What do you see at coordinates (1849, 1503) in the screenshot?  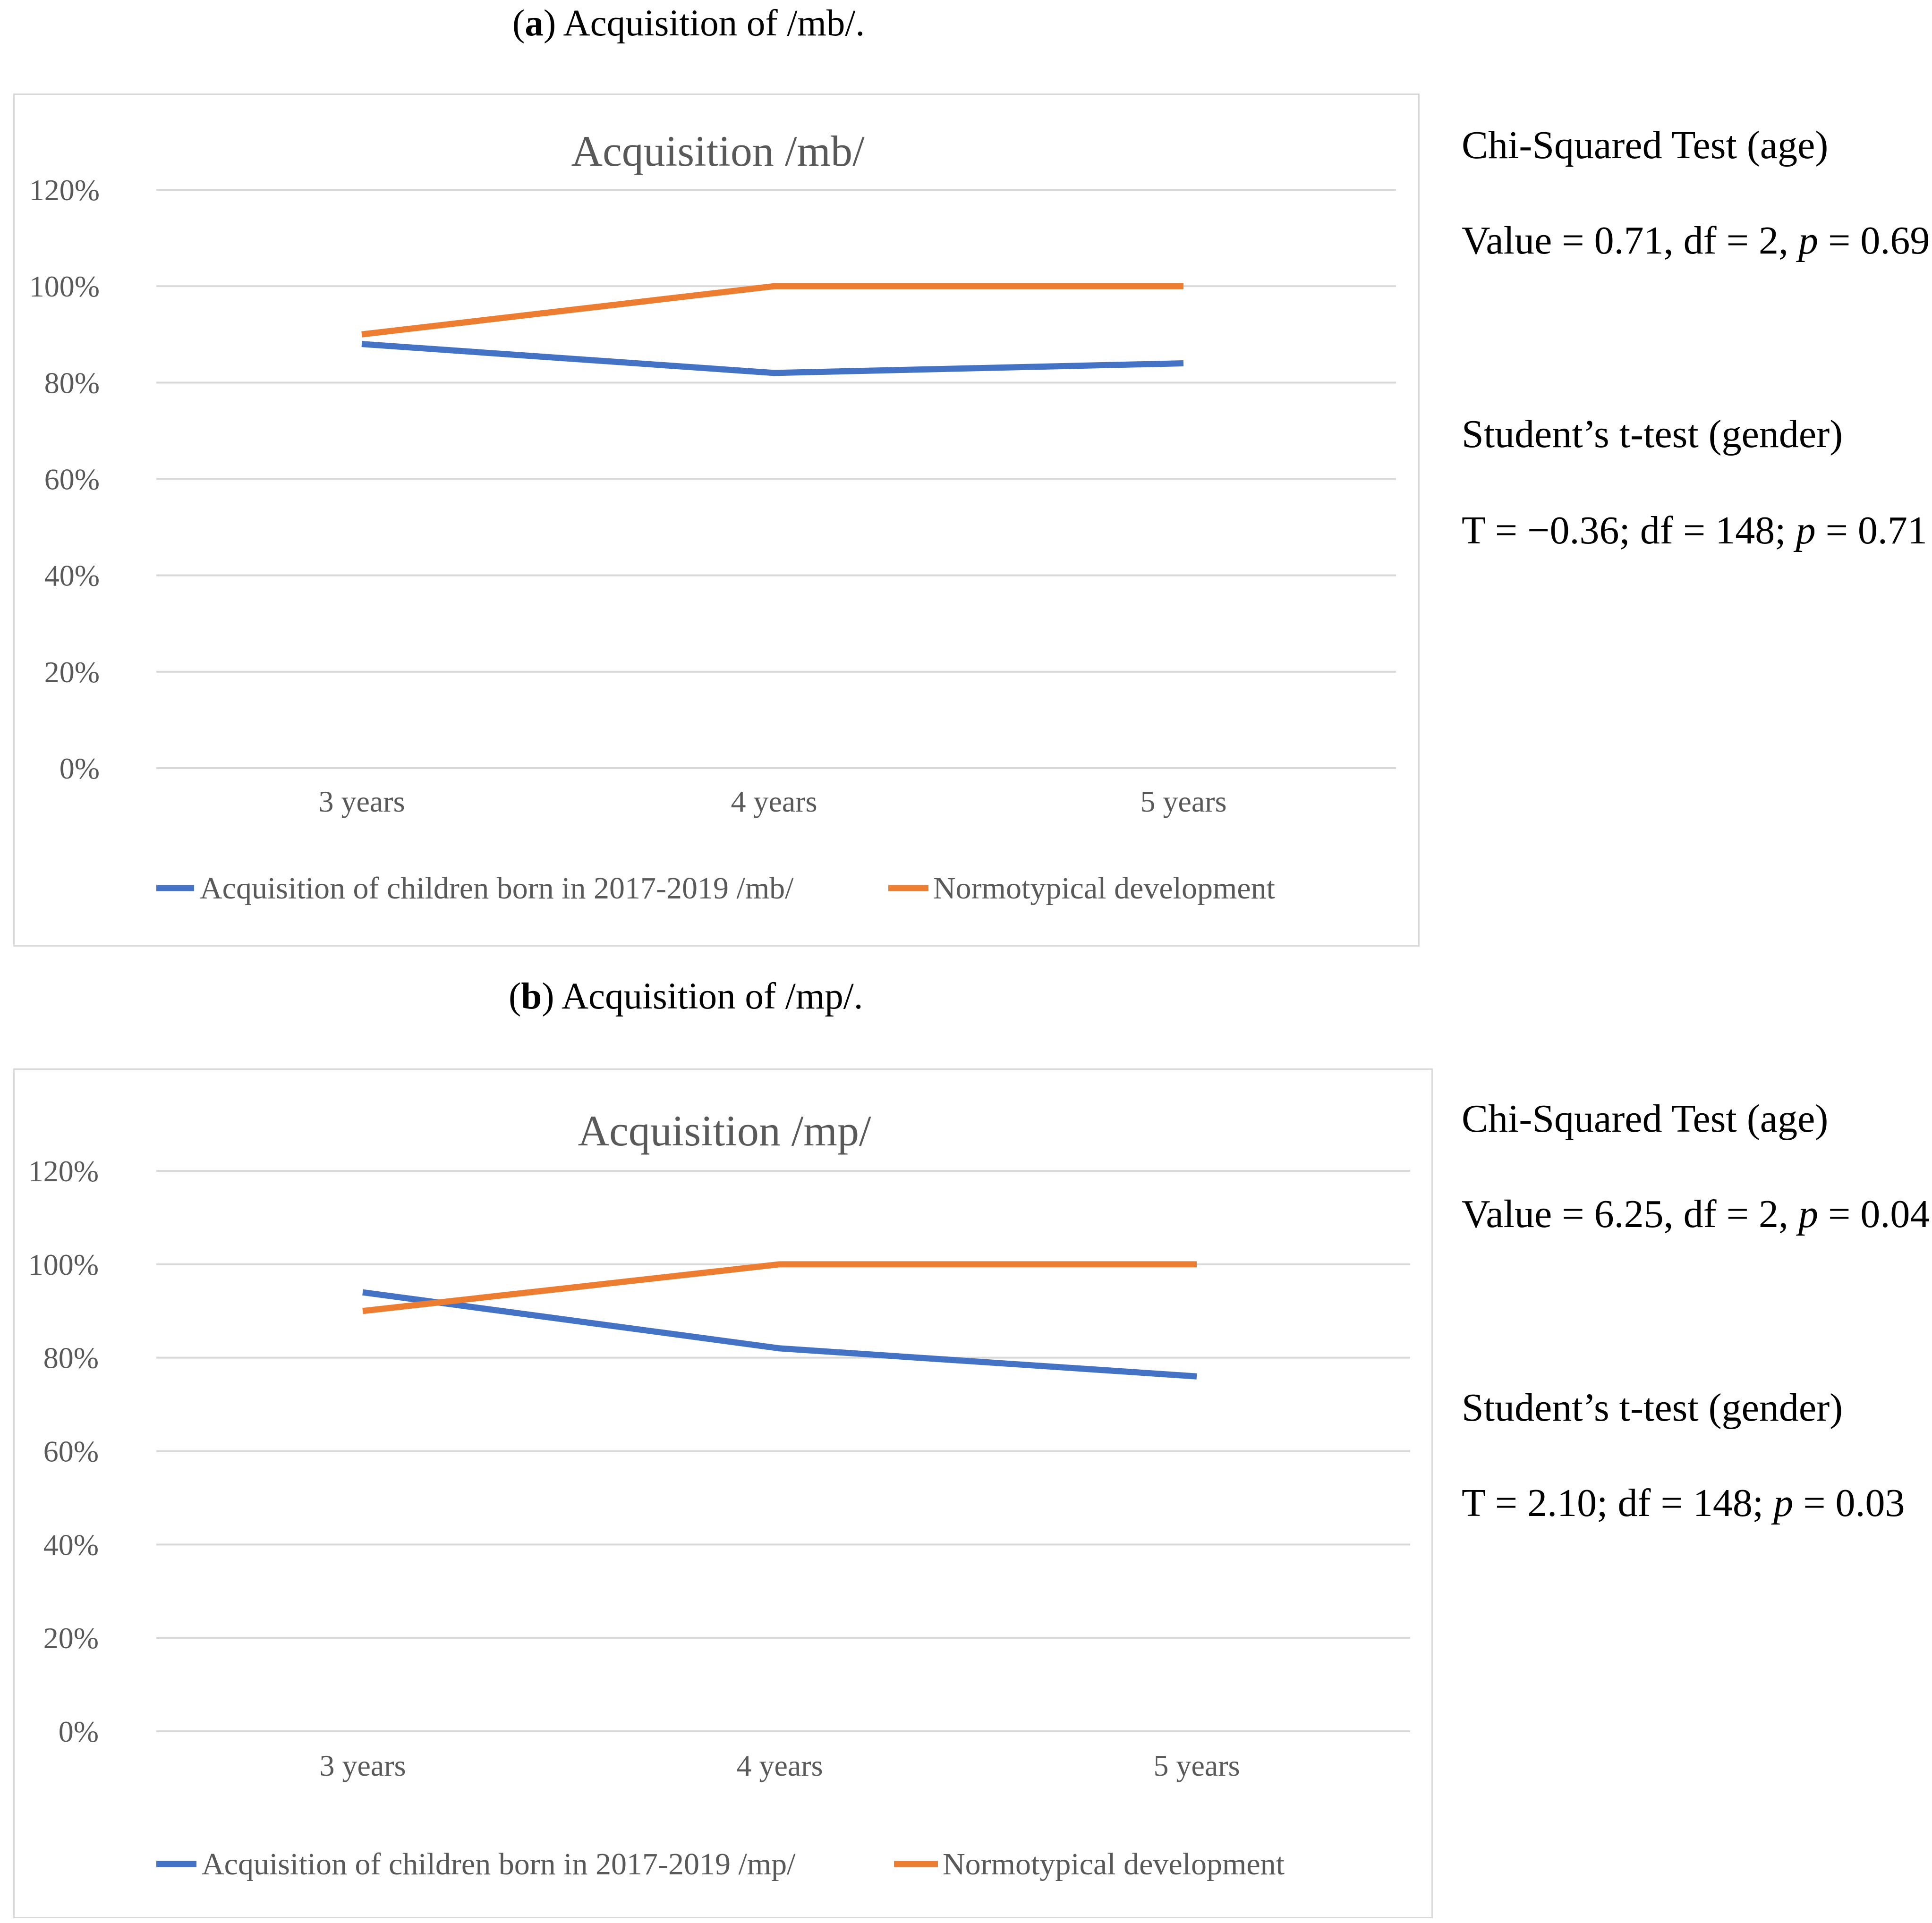 I see `t-p-value: = 0.03` at bounding box center [1849, 1503].